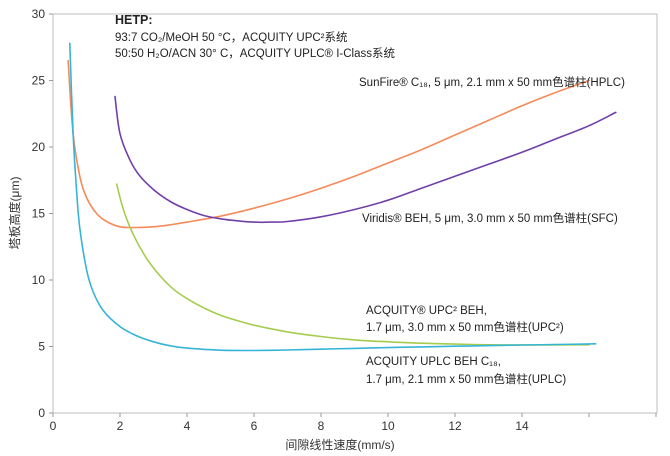  Describe the element at coordinates (254, 426) in the screenshot. I see `x-tick-label: 6` at that location.